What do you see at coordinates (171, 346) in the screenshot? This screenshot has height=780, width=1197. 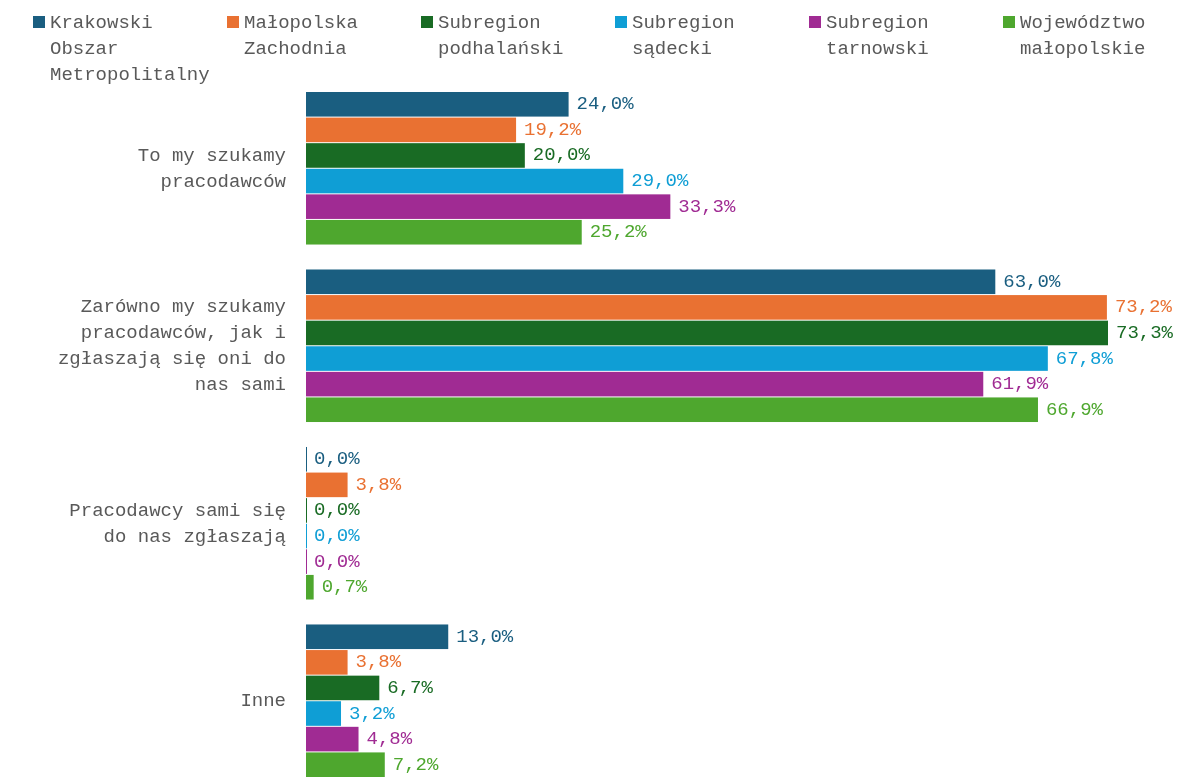 I see `y-tick-label: Zarówno my szukamy pracodawców, jak i zgłaszają się oni do nas sami` at bounding box center [171, 346].